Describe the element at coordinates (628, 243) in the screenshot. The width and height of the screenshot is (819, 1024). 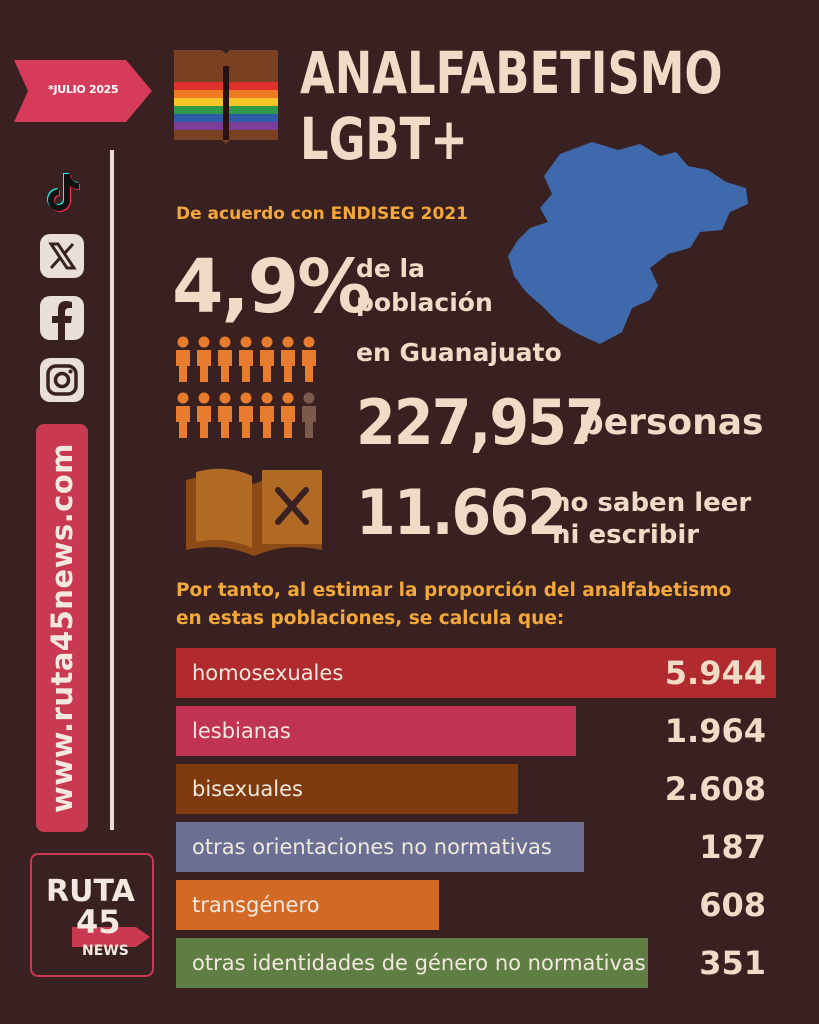
I see `guanajuato-map` at that location.